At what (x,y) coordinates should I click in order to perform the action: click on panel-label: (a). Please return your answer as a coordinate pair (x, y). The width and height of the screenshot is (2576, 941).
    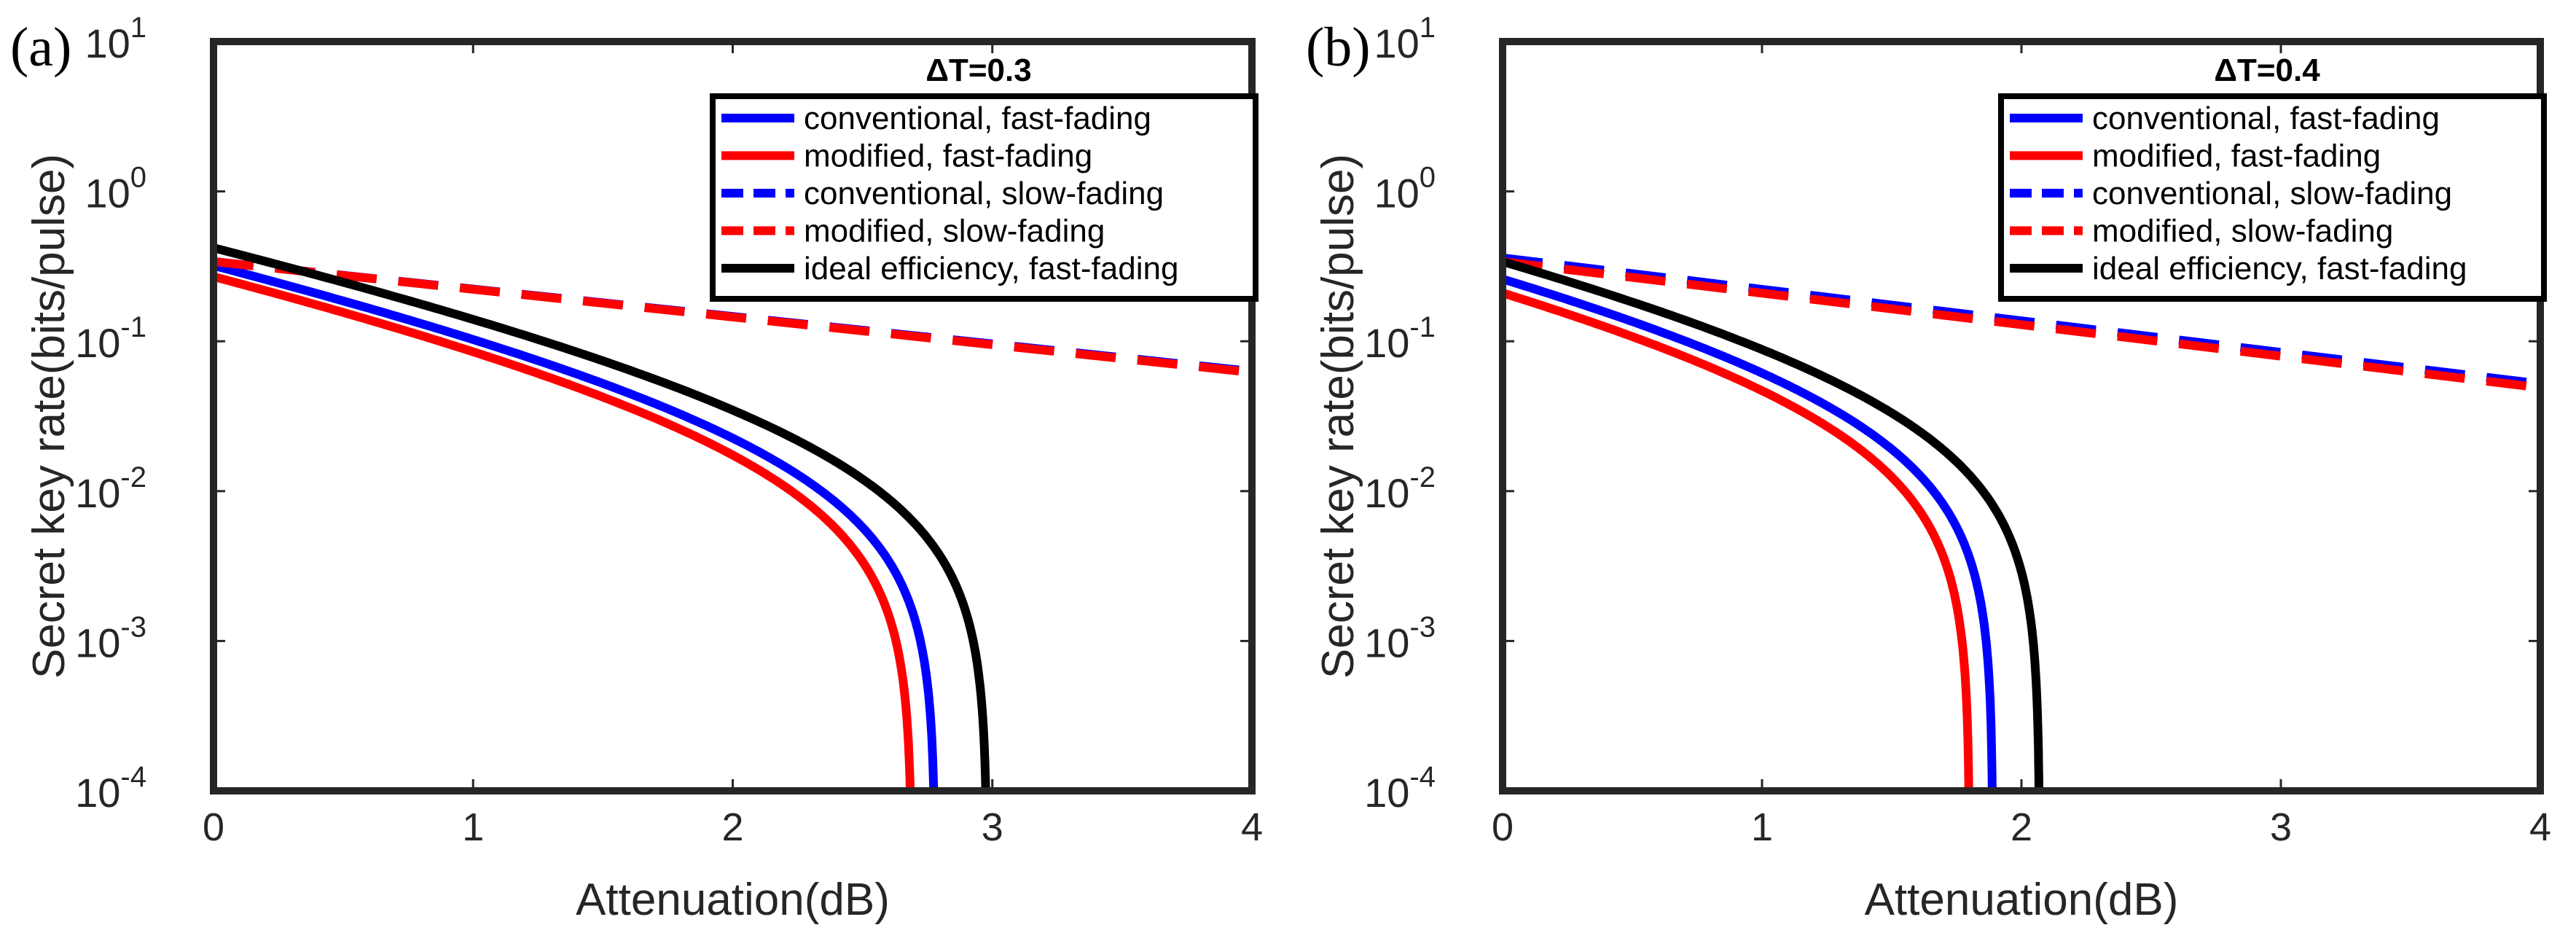
    Looking at the image, I should click on (40, 47).